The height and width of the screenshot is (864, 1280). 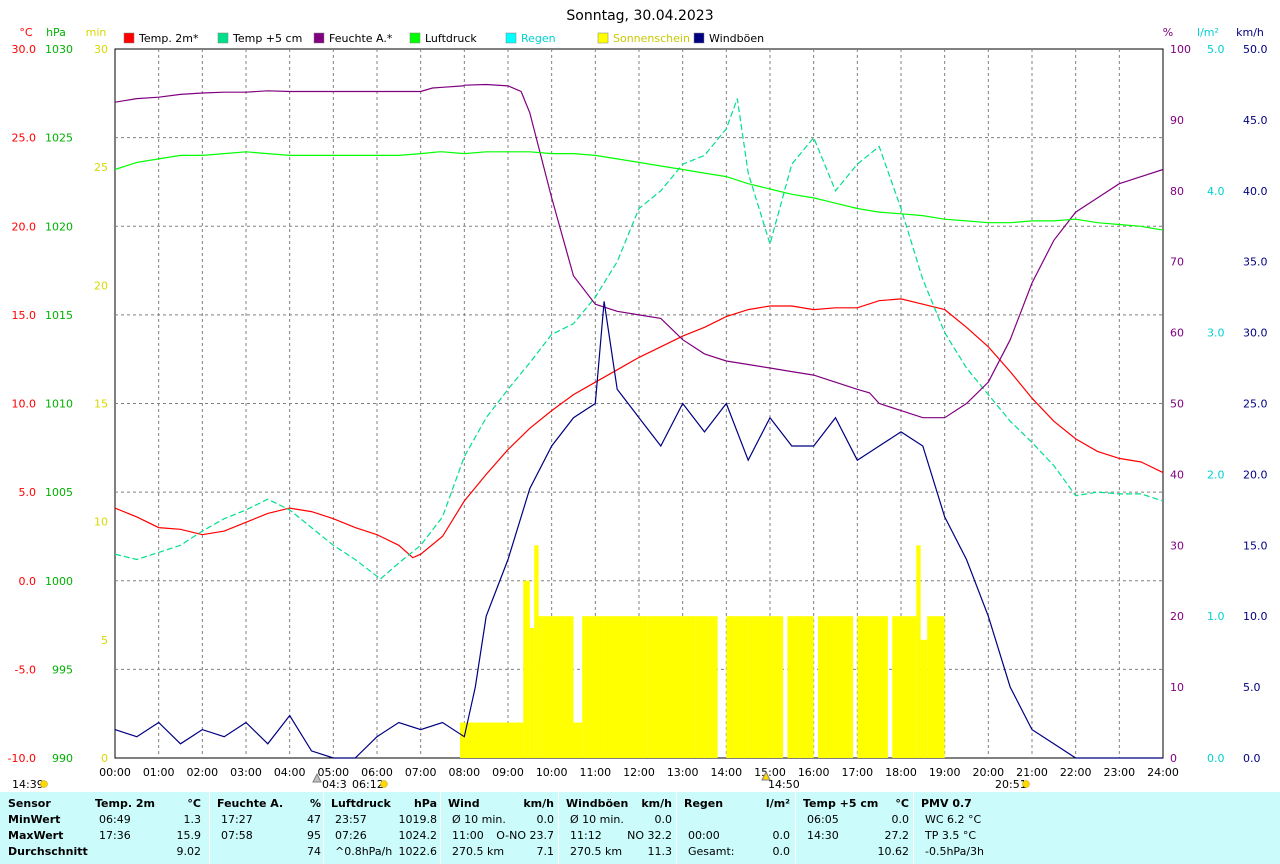 I want to click on stats-row-label: MinWert, so click(x=34, y=819).